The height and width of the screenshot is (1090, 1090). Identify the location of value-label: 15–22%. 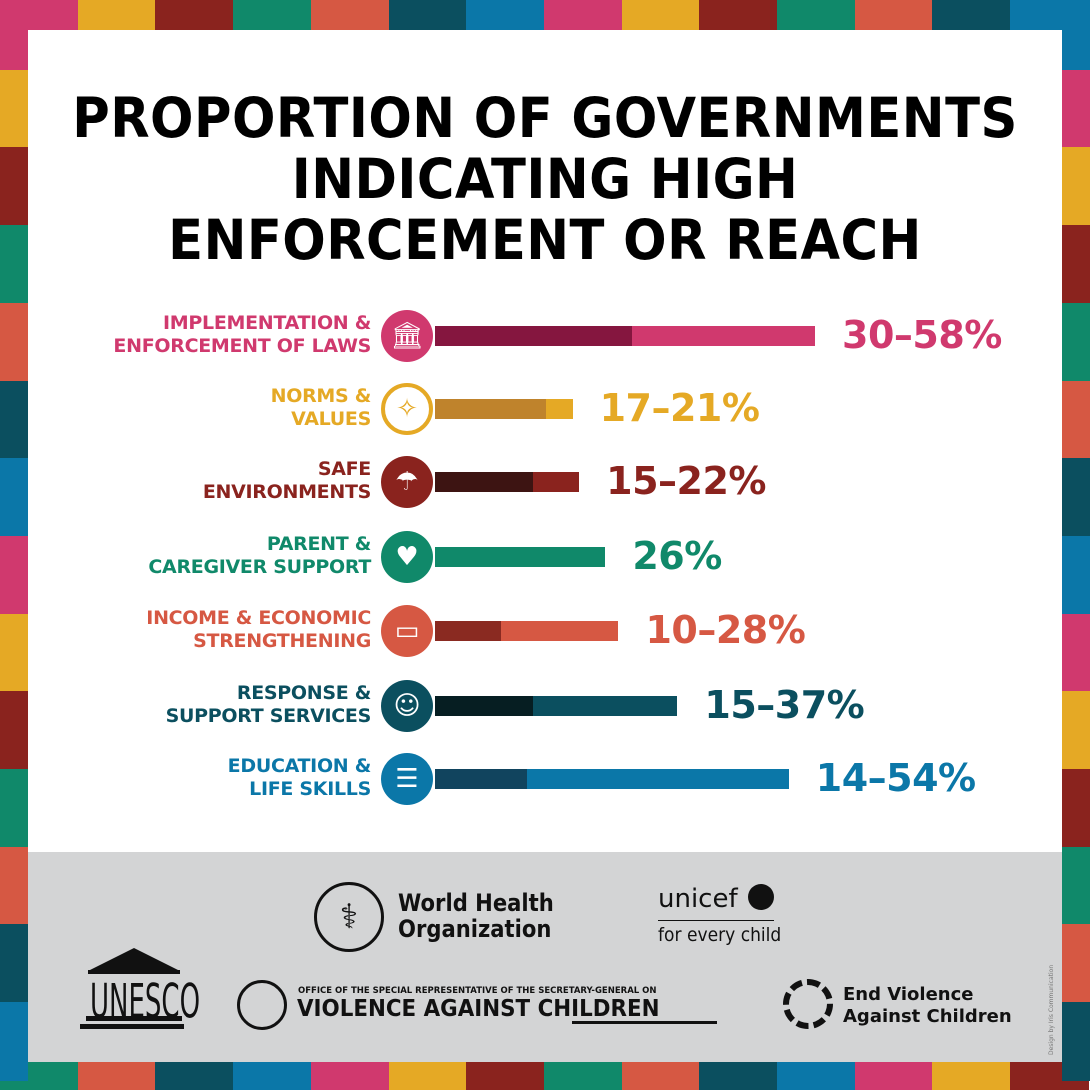
(686, 481).